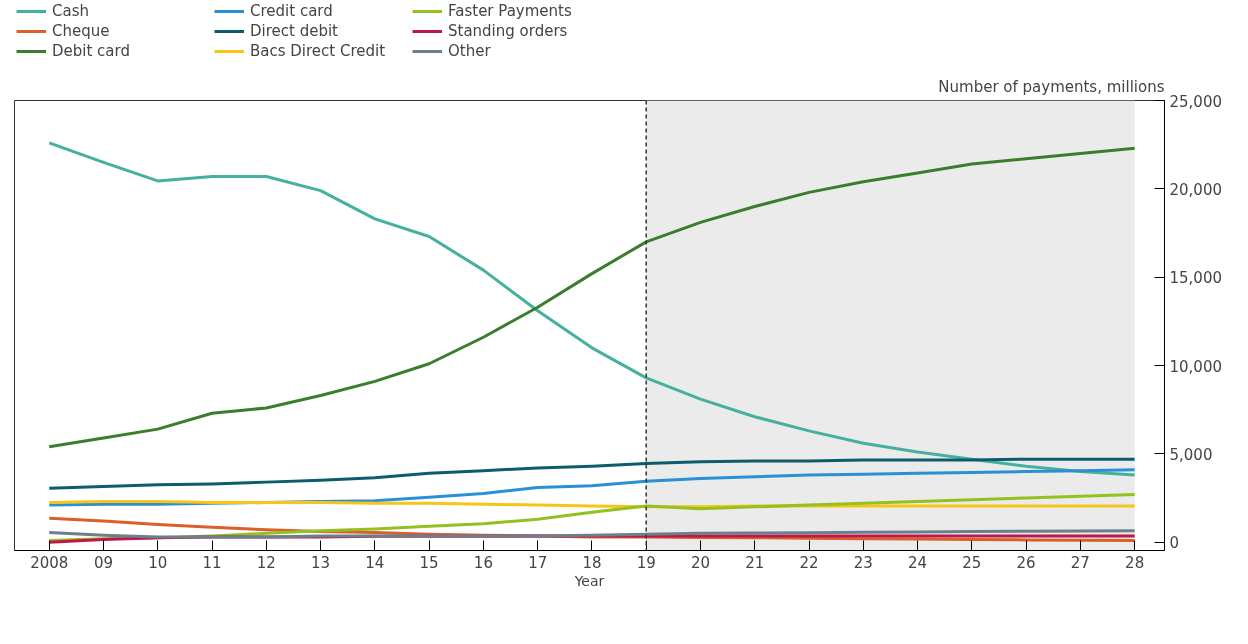 This screenshot has height=644, width=1248. Describe the element at coordinates (538, 562) in the screenshot. I see `x-tick-label: 17` at that location.